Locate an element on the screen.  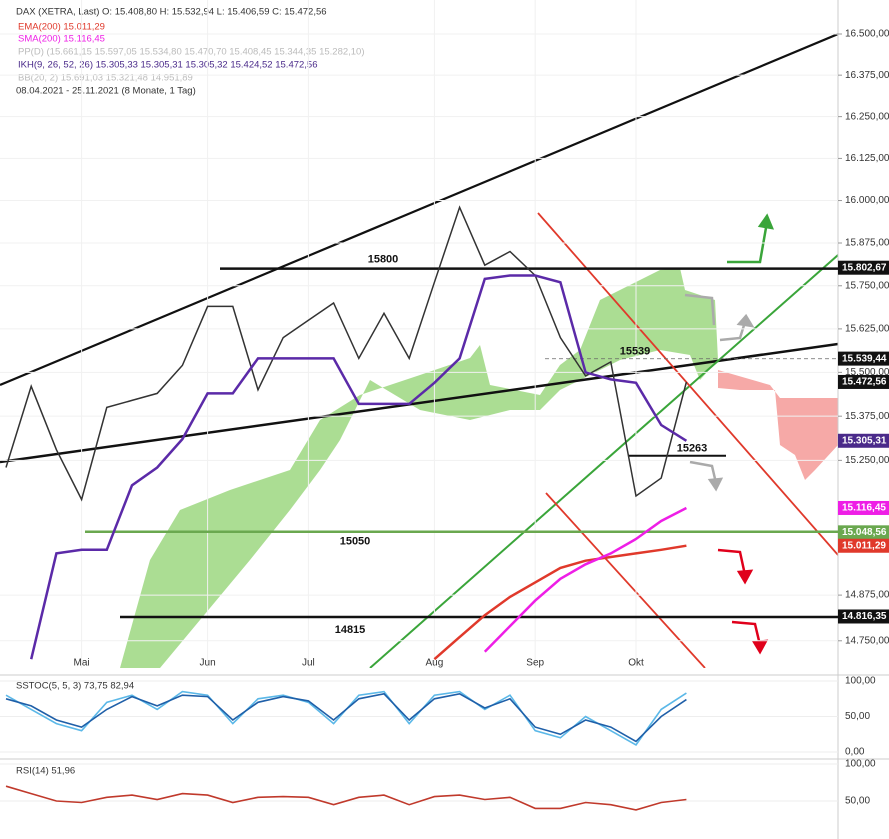
price-badge-label: 15.802,67 is located at coordinates (864, 267).